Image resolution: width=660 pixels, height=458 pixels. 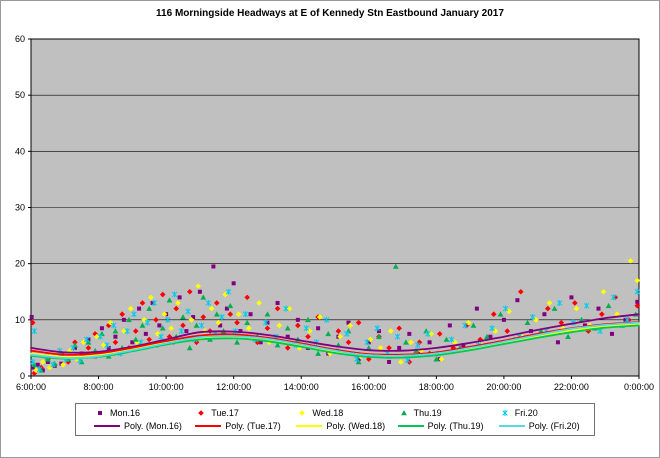 What do you see at coordinates (166, 387) in the screenshot?
I see `x-axis-label: 10:00:00` at bounding box center [166, 387].